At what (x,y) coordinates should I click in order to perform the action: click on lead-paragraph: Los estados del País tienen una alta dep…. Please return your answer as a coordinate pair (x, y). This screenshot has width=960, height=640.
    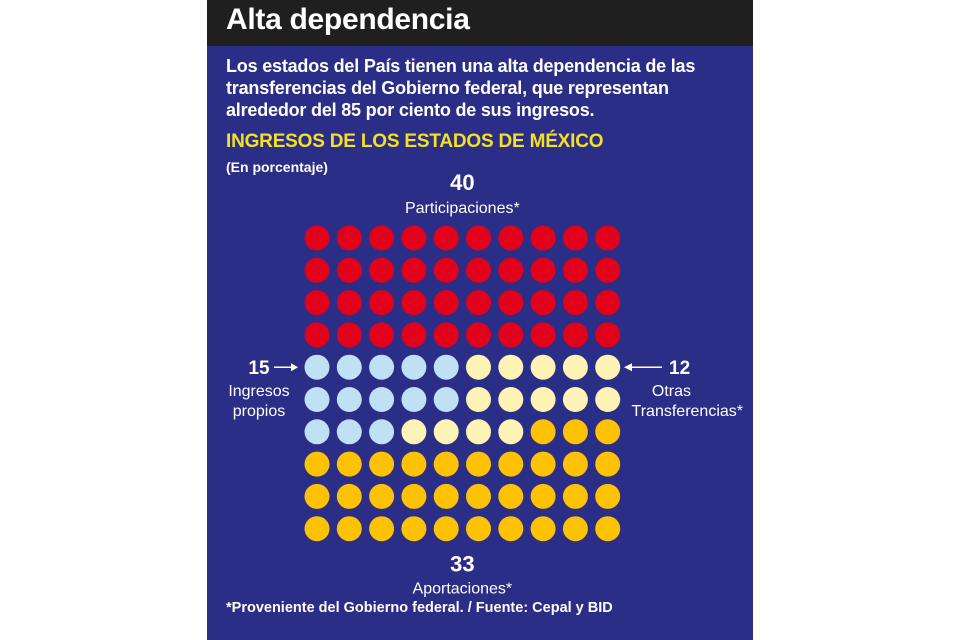
    Looking at the image, I should click on (461, 88).